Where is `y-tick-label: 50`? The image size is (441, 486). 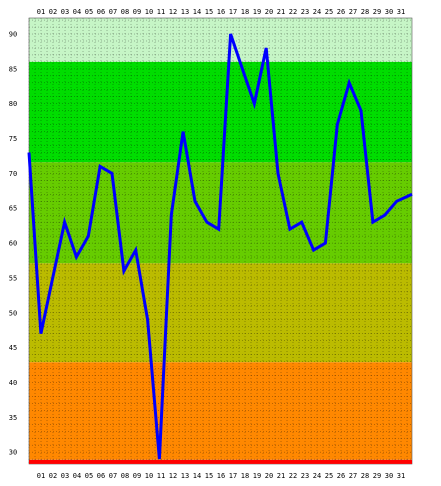
y-tick-label: 50 is located at coordinates (13, 313).